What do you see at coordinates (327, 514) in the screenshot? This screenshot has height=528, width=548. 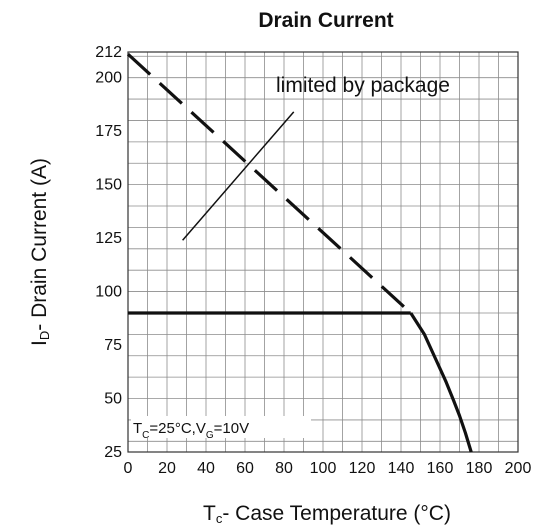 I see `x-axis-label: Tc- Case Temperature (°C)` at bounding box center [327, 514].